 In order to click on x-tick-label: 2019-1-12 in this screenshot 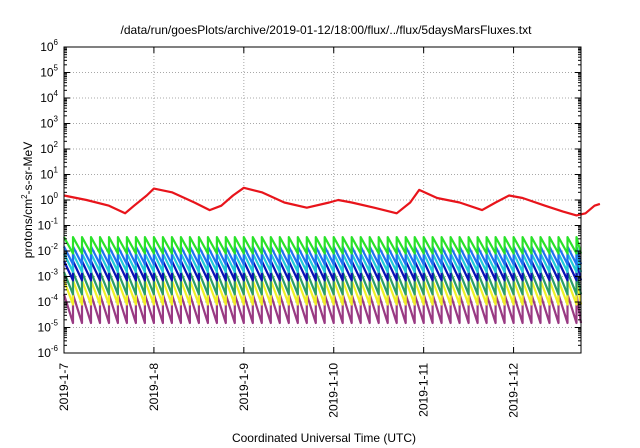, I will do `click(514, 390)`.